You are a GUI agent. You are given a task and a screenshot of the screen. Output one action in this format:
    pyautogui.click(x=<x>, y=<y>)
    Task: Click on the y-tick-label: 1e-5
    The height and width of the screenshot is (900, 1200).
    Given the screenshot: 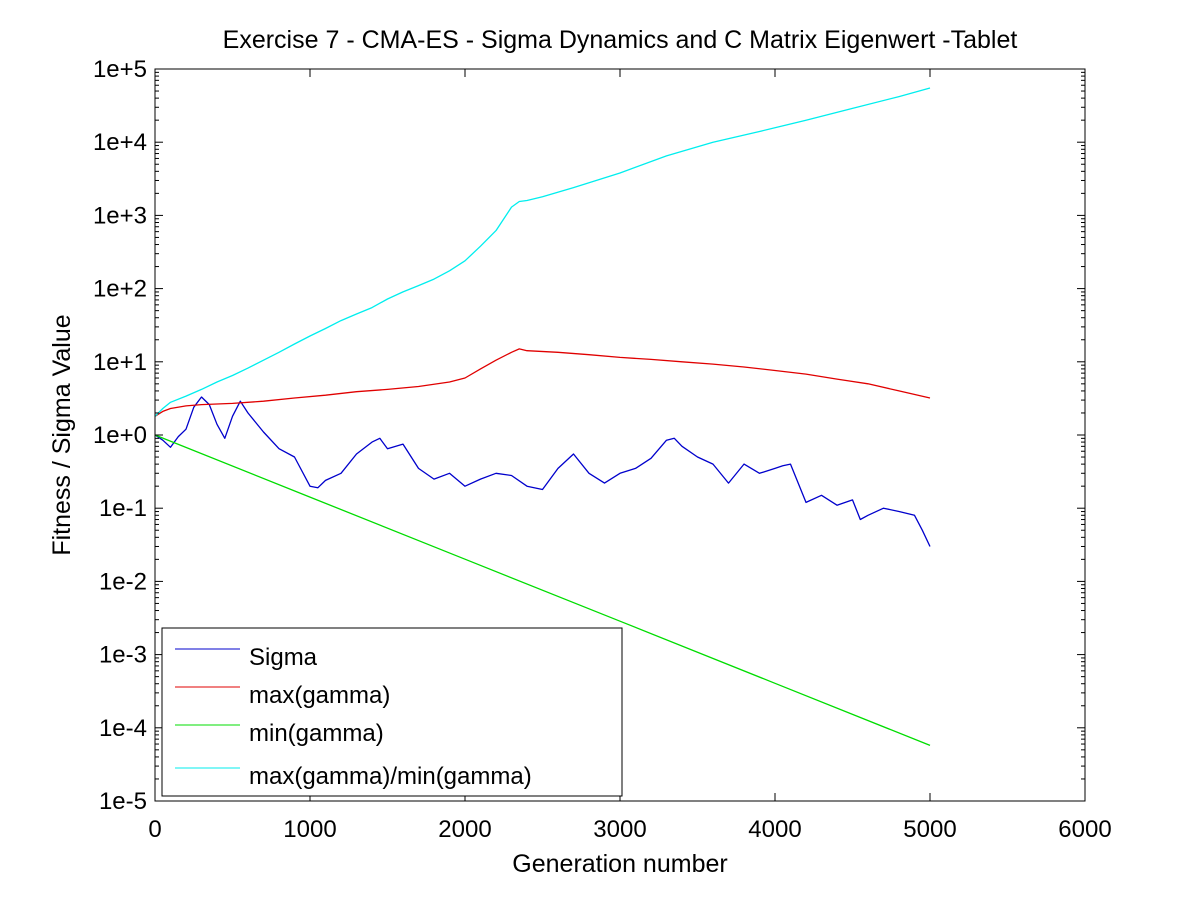 What is the action you would take?
    pyautogui.click(x=123, y=801)
    